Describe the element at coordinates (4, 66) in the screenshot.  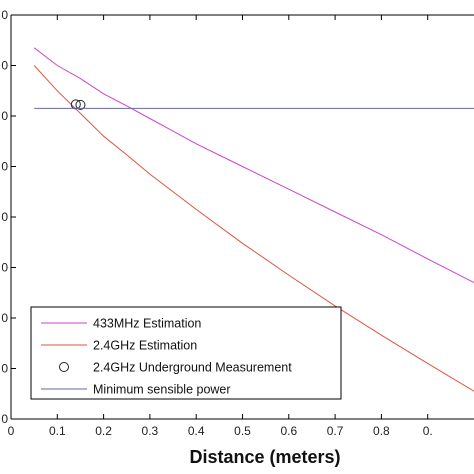
I see `y-tick-label-8: 0` at that location.